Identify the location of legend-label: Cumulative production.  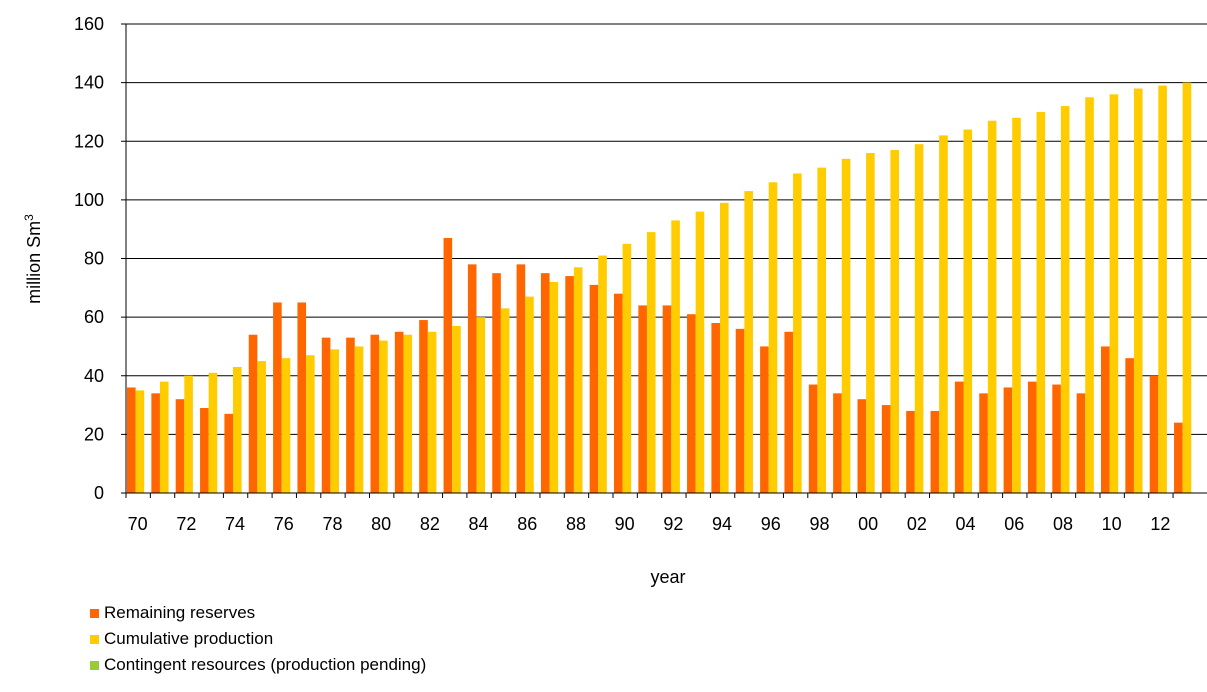
(189, 638).